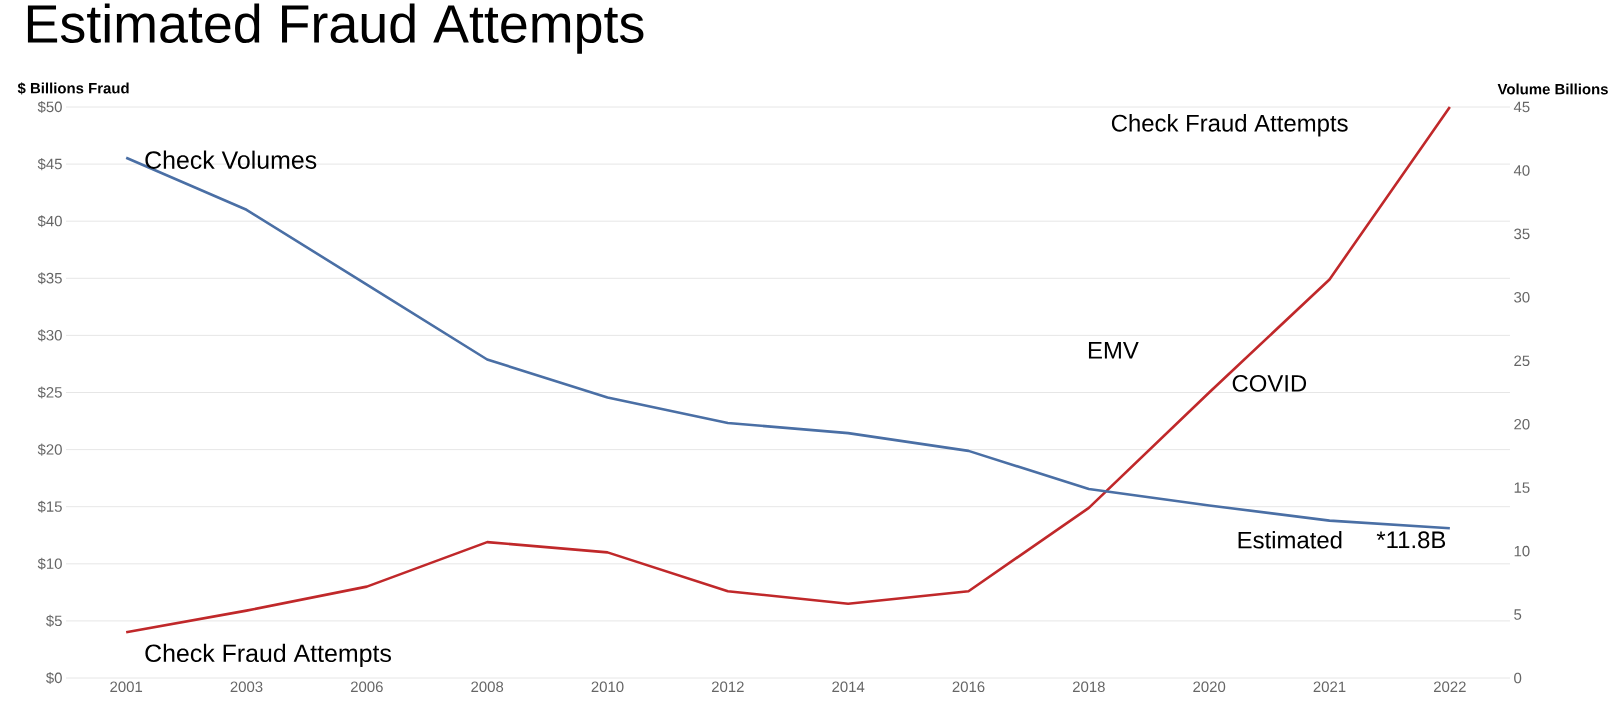 The width and height of the screenshot is (1616, 708). Describe the element at coordinates (968, 687) in the screenshot. I see `x-tick-label: 2016` at that location.